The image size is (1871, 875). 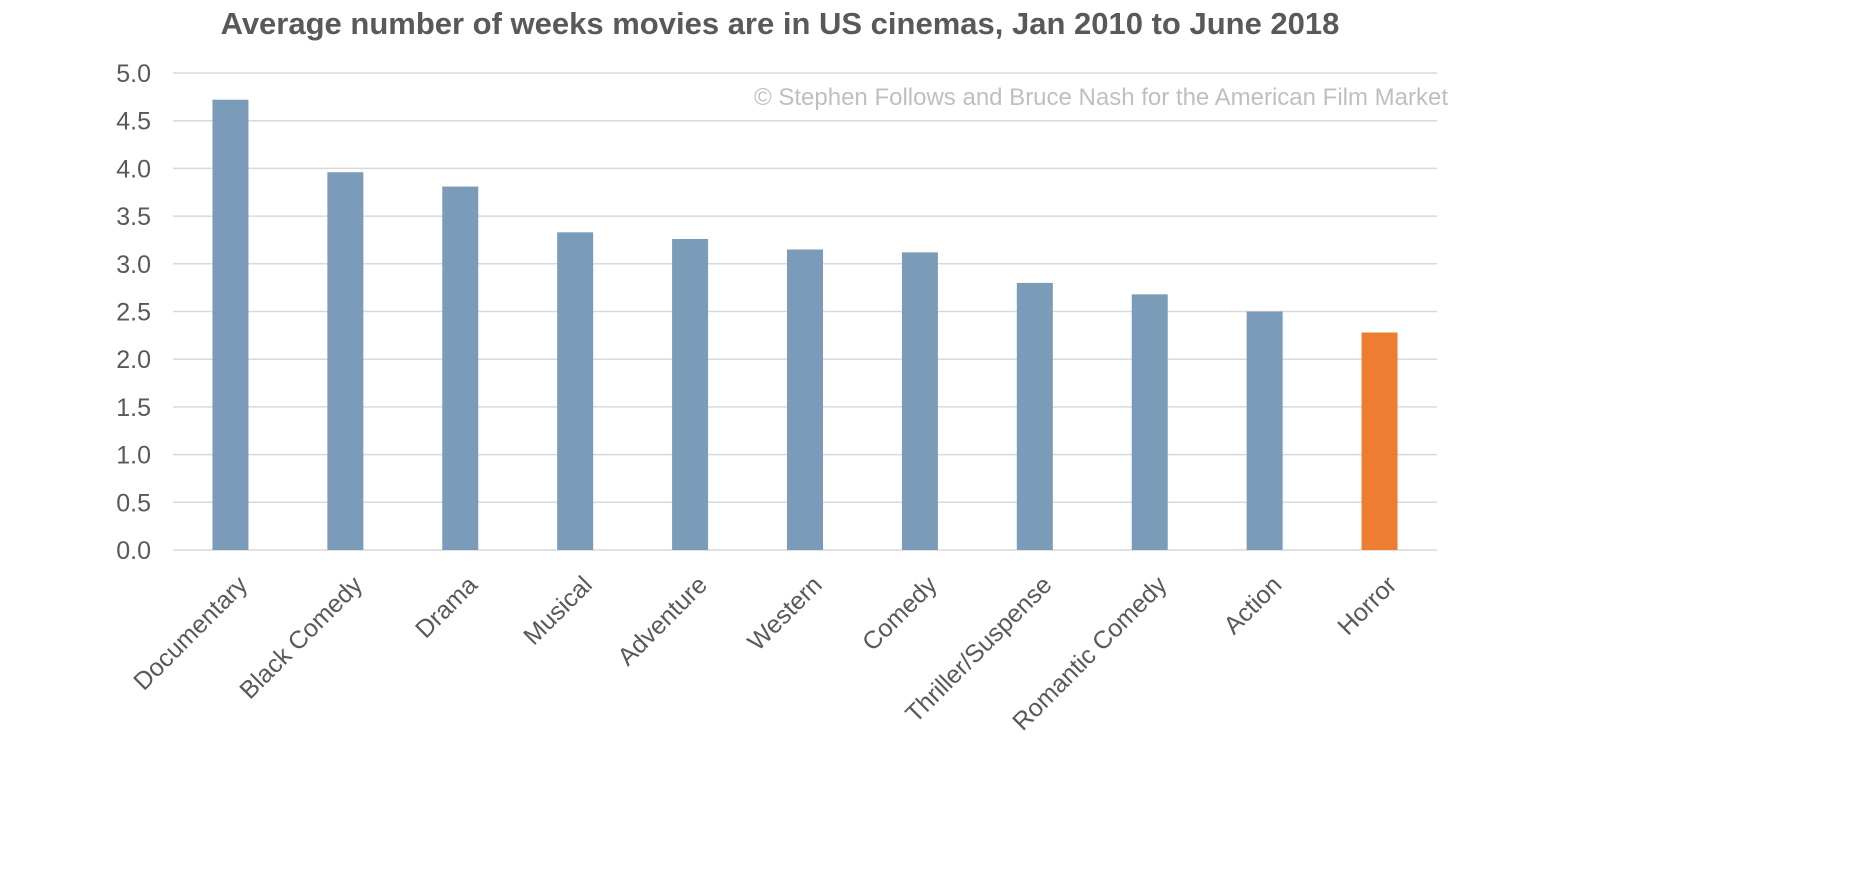 What do you see at coordinates (301, 638) in the screenshot?
I see `x-tick-label: Black Comedy` at bounding box center [301, 638].